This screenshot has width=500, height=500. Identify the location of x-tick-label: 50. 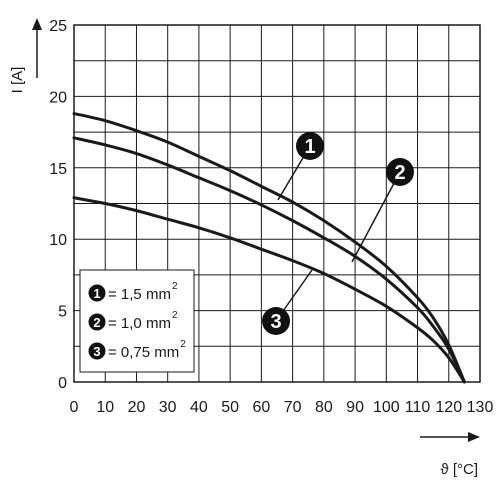
(230, 407).